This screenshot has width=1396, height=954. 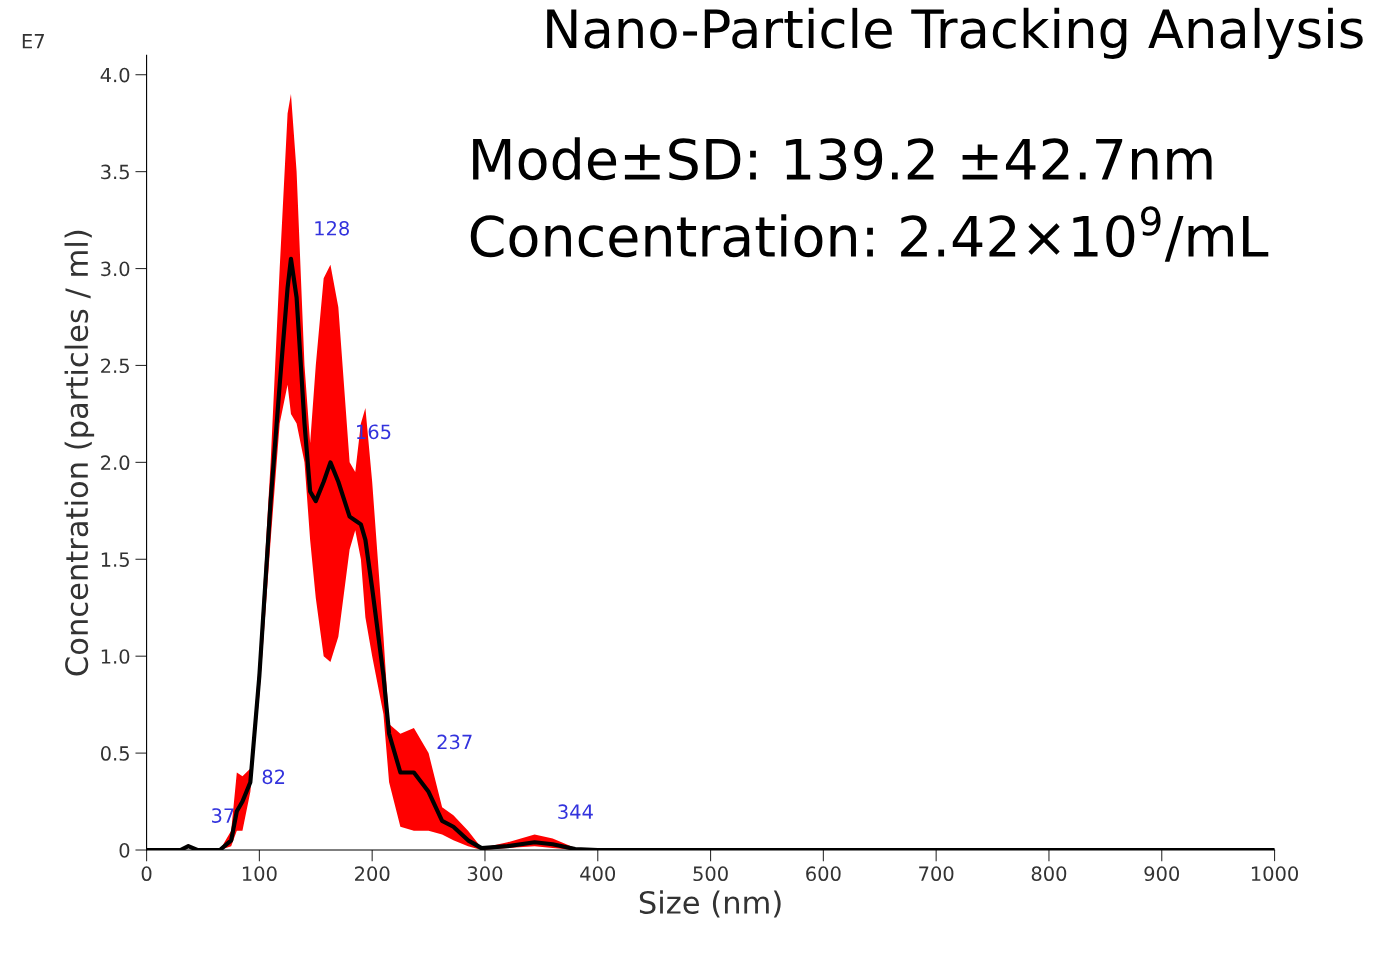 What do you see at coordinates (115, 269) in the screenshot?
I see `y-tick-label: 3.0` at bounding box center [115, 269].